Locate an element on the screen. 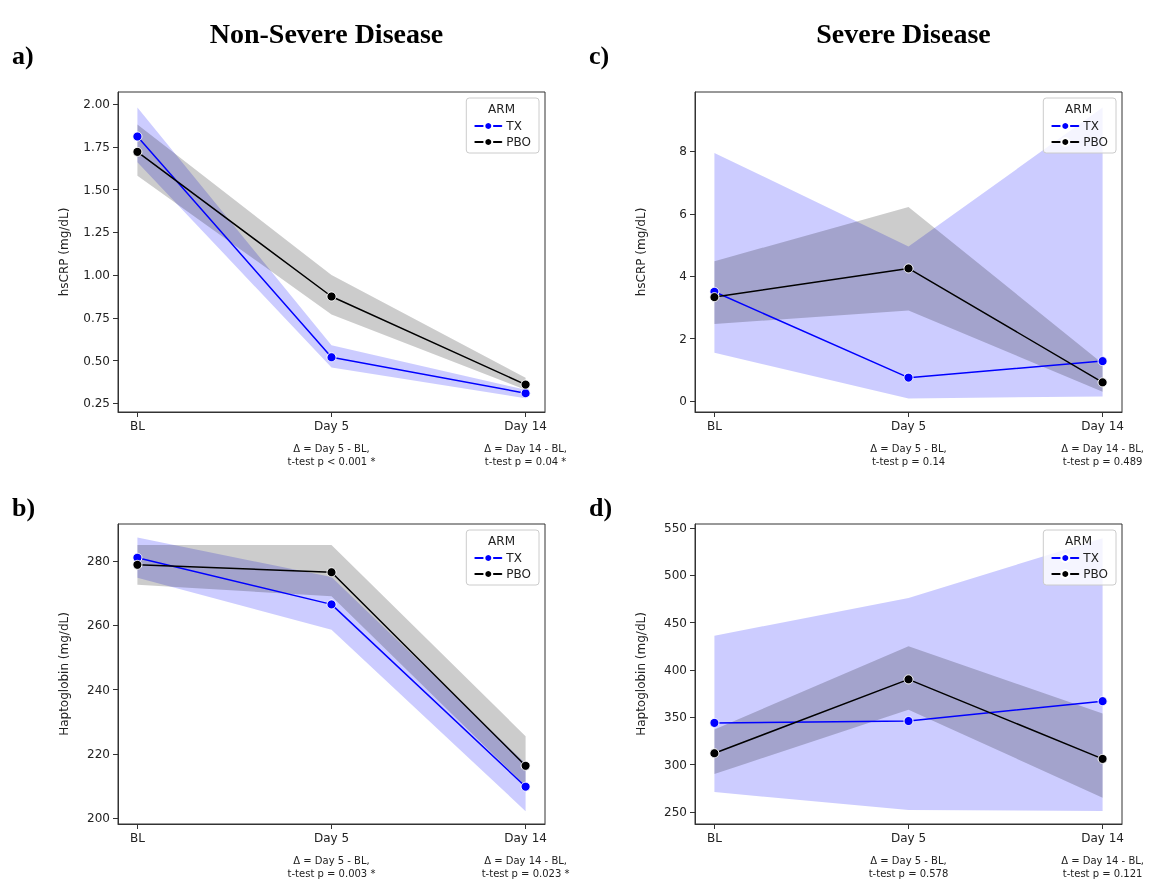 The width and height of the screenshot is (1170, 888). y-tick-label: 280 is located at coordinates (98, 560).